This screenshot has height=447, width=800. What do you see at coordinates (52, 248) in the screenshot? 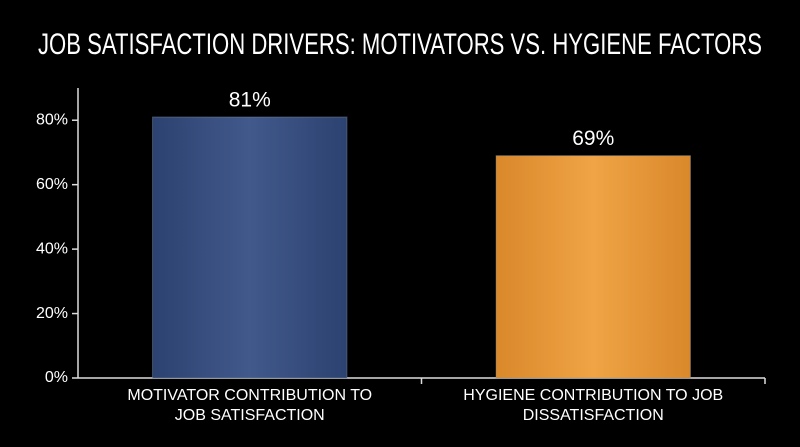
I see `y-tick-label: 40%` at bounding box center [52, 248].